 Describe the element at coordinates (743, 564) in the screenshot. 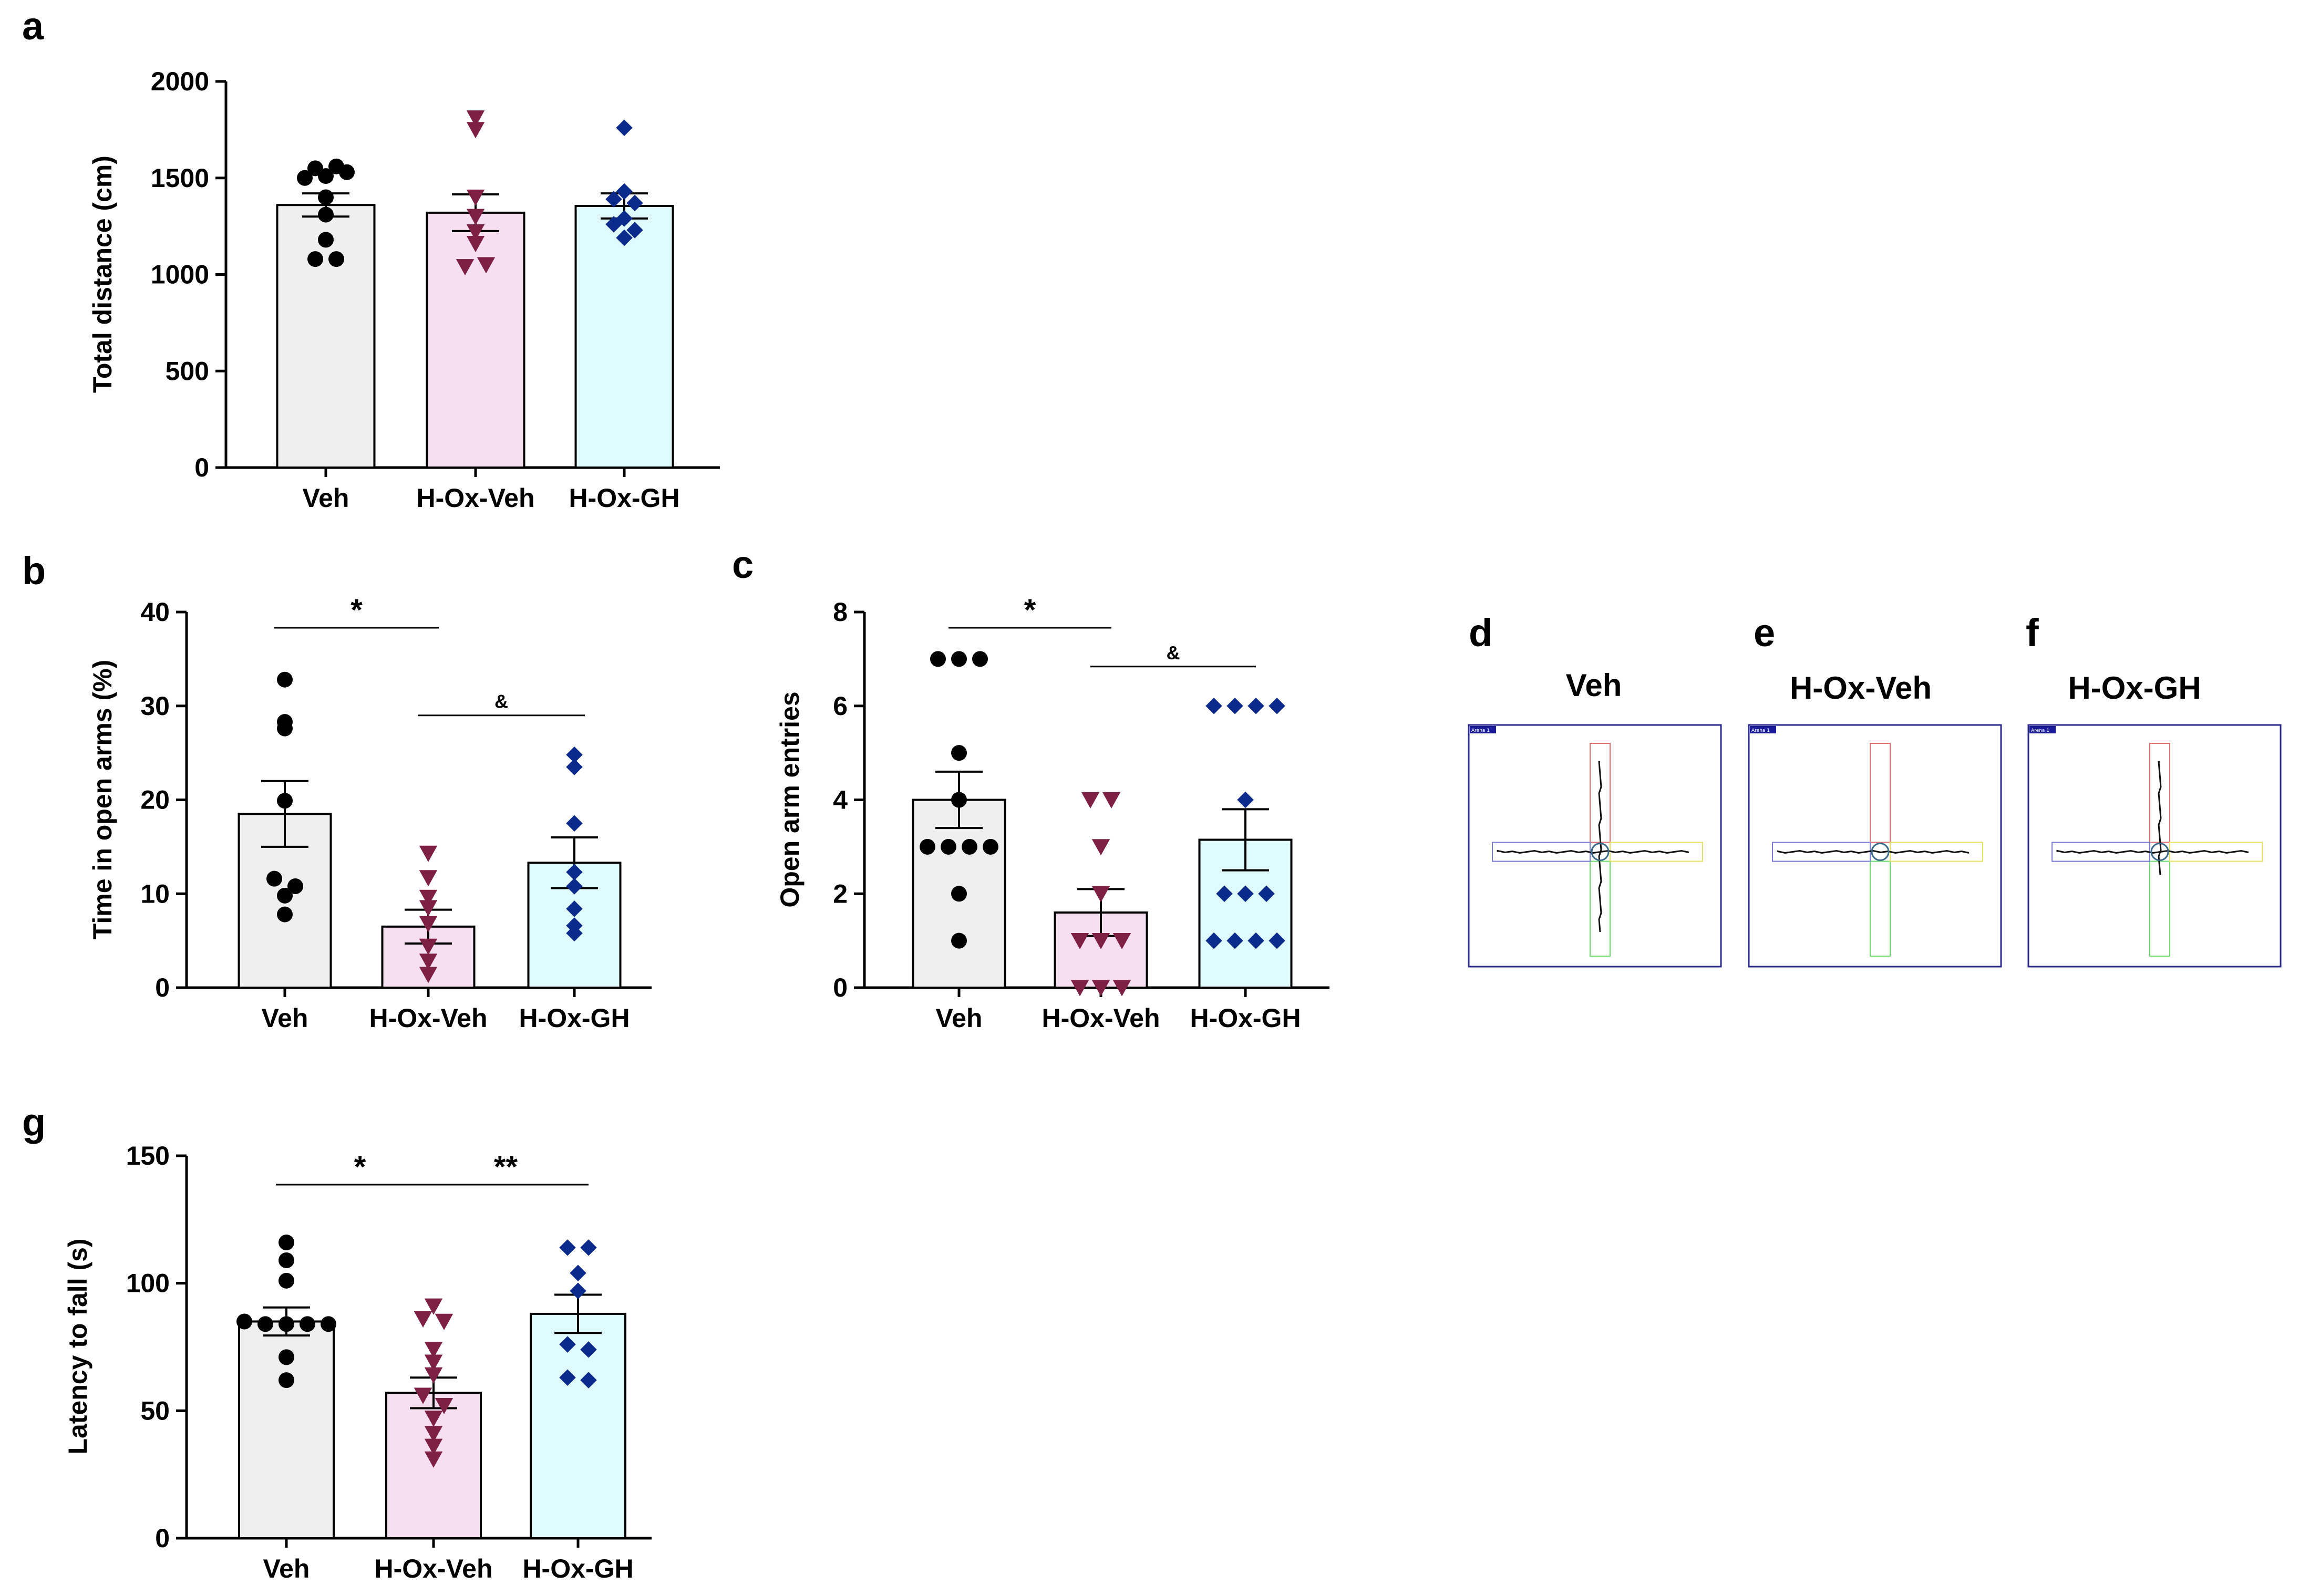

I see `panel-letter-c: c` at that location.